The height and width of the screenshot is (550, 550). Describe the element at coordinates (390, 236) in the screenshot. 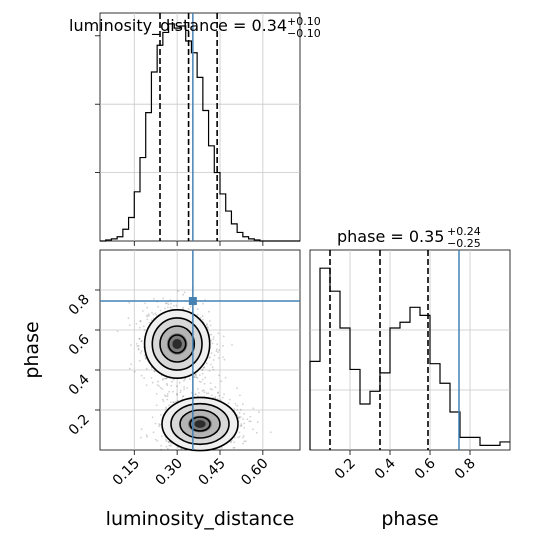

I see `phase-title: phase = 0.35` at that location.